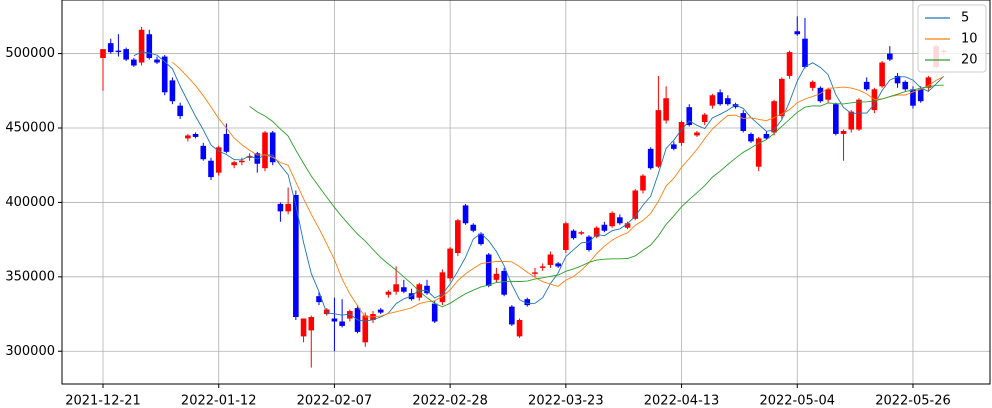  What do you see at coordinates (969, 39) in the screenshot?
I see `legend-label: 10` at bounding box center [969, 39].